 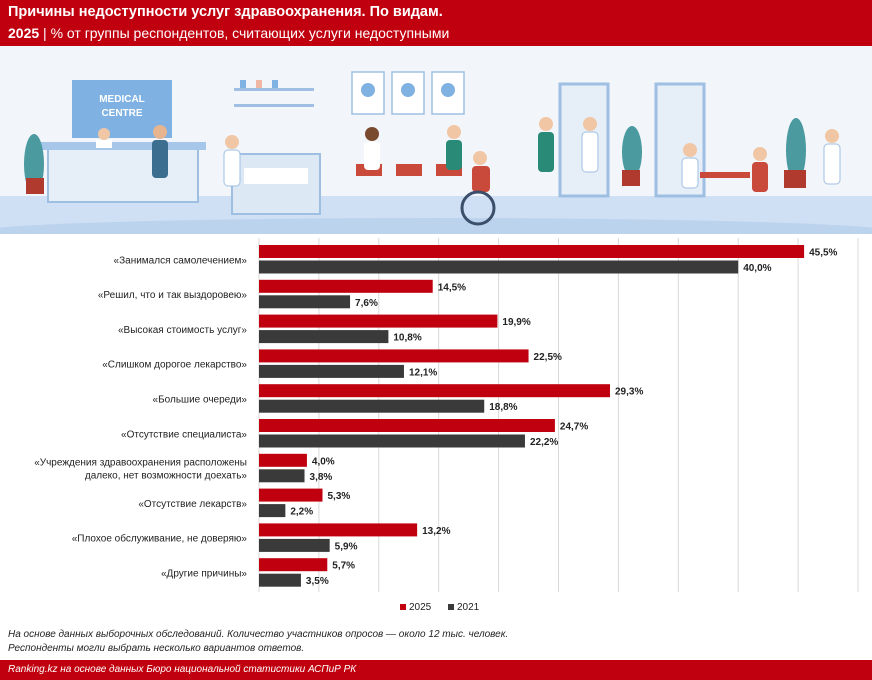 What do you see at coordinates (343, 566) in the screenshot?
I see `data-label: 5,7%` at bounding box center [343, 566].